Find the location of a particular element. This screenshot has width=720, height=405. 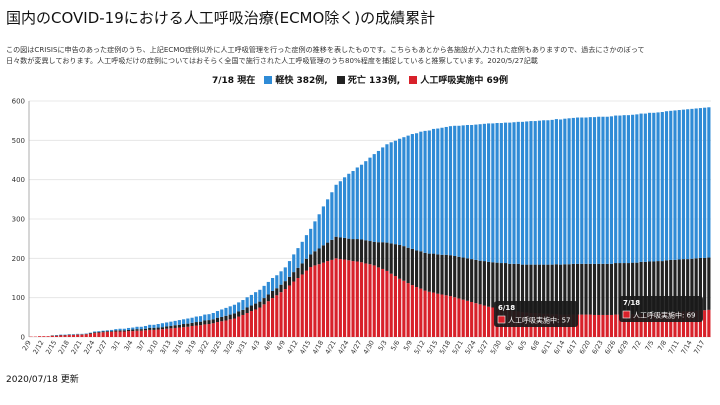

legend-item-ventilated: 人工呼吸実施中 69例 is located at coordinates (458, 79).